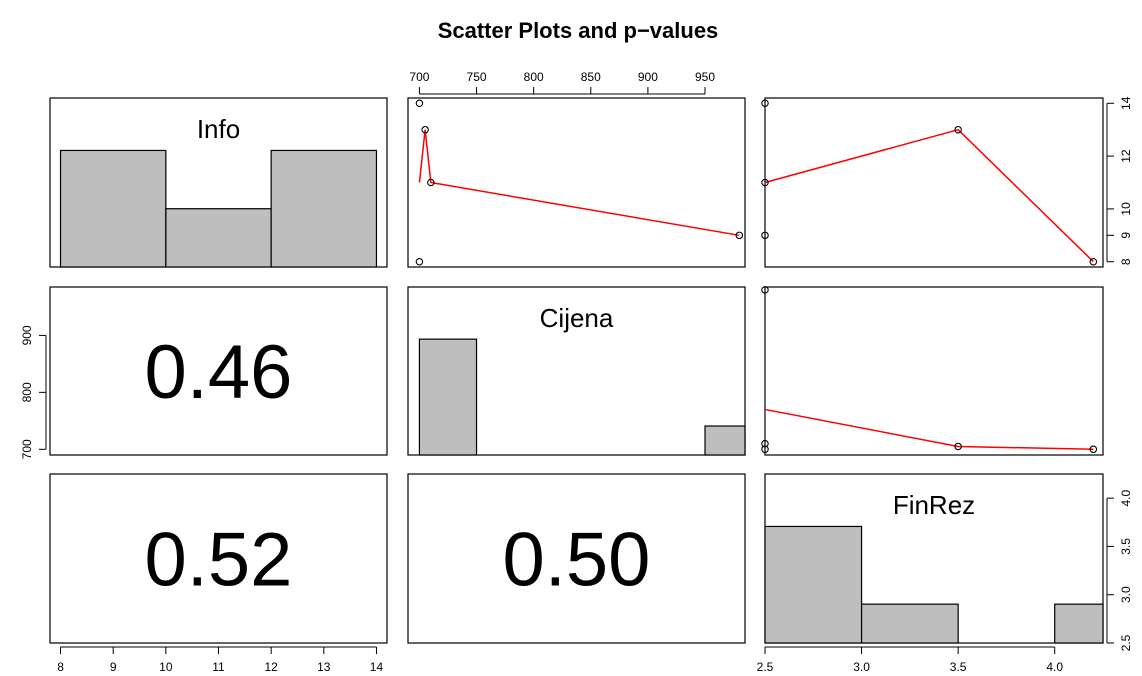  Describe the element at coordinates (1126, 261) in the screenshot. I see `y-axis-right-info-tick-label: 8` at that location.